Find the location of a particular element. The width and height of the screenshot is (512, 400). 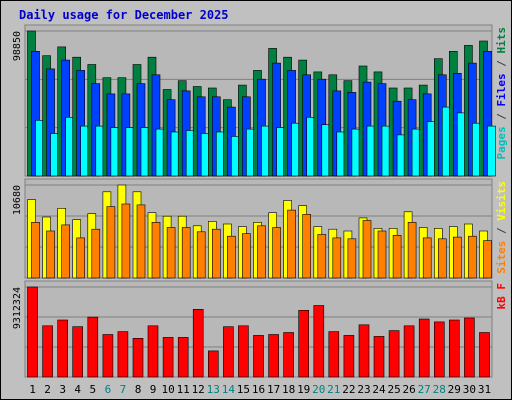

legend-entry: F is located at coordinates (501, 289).